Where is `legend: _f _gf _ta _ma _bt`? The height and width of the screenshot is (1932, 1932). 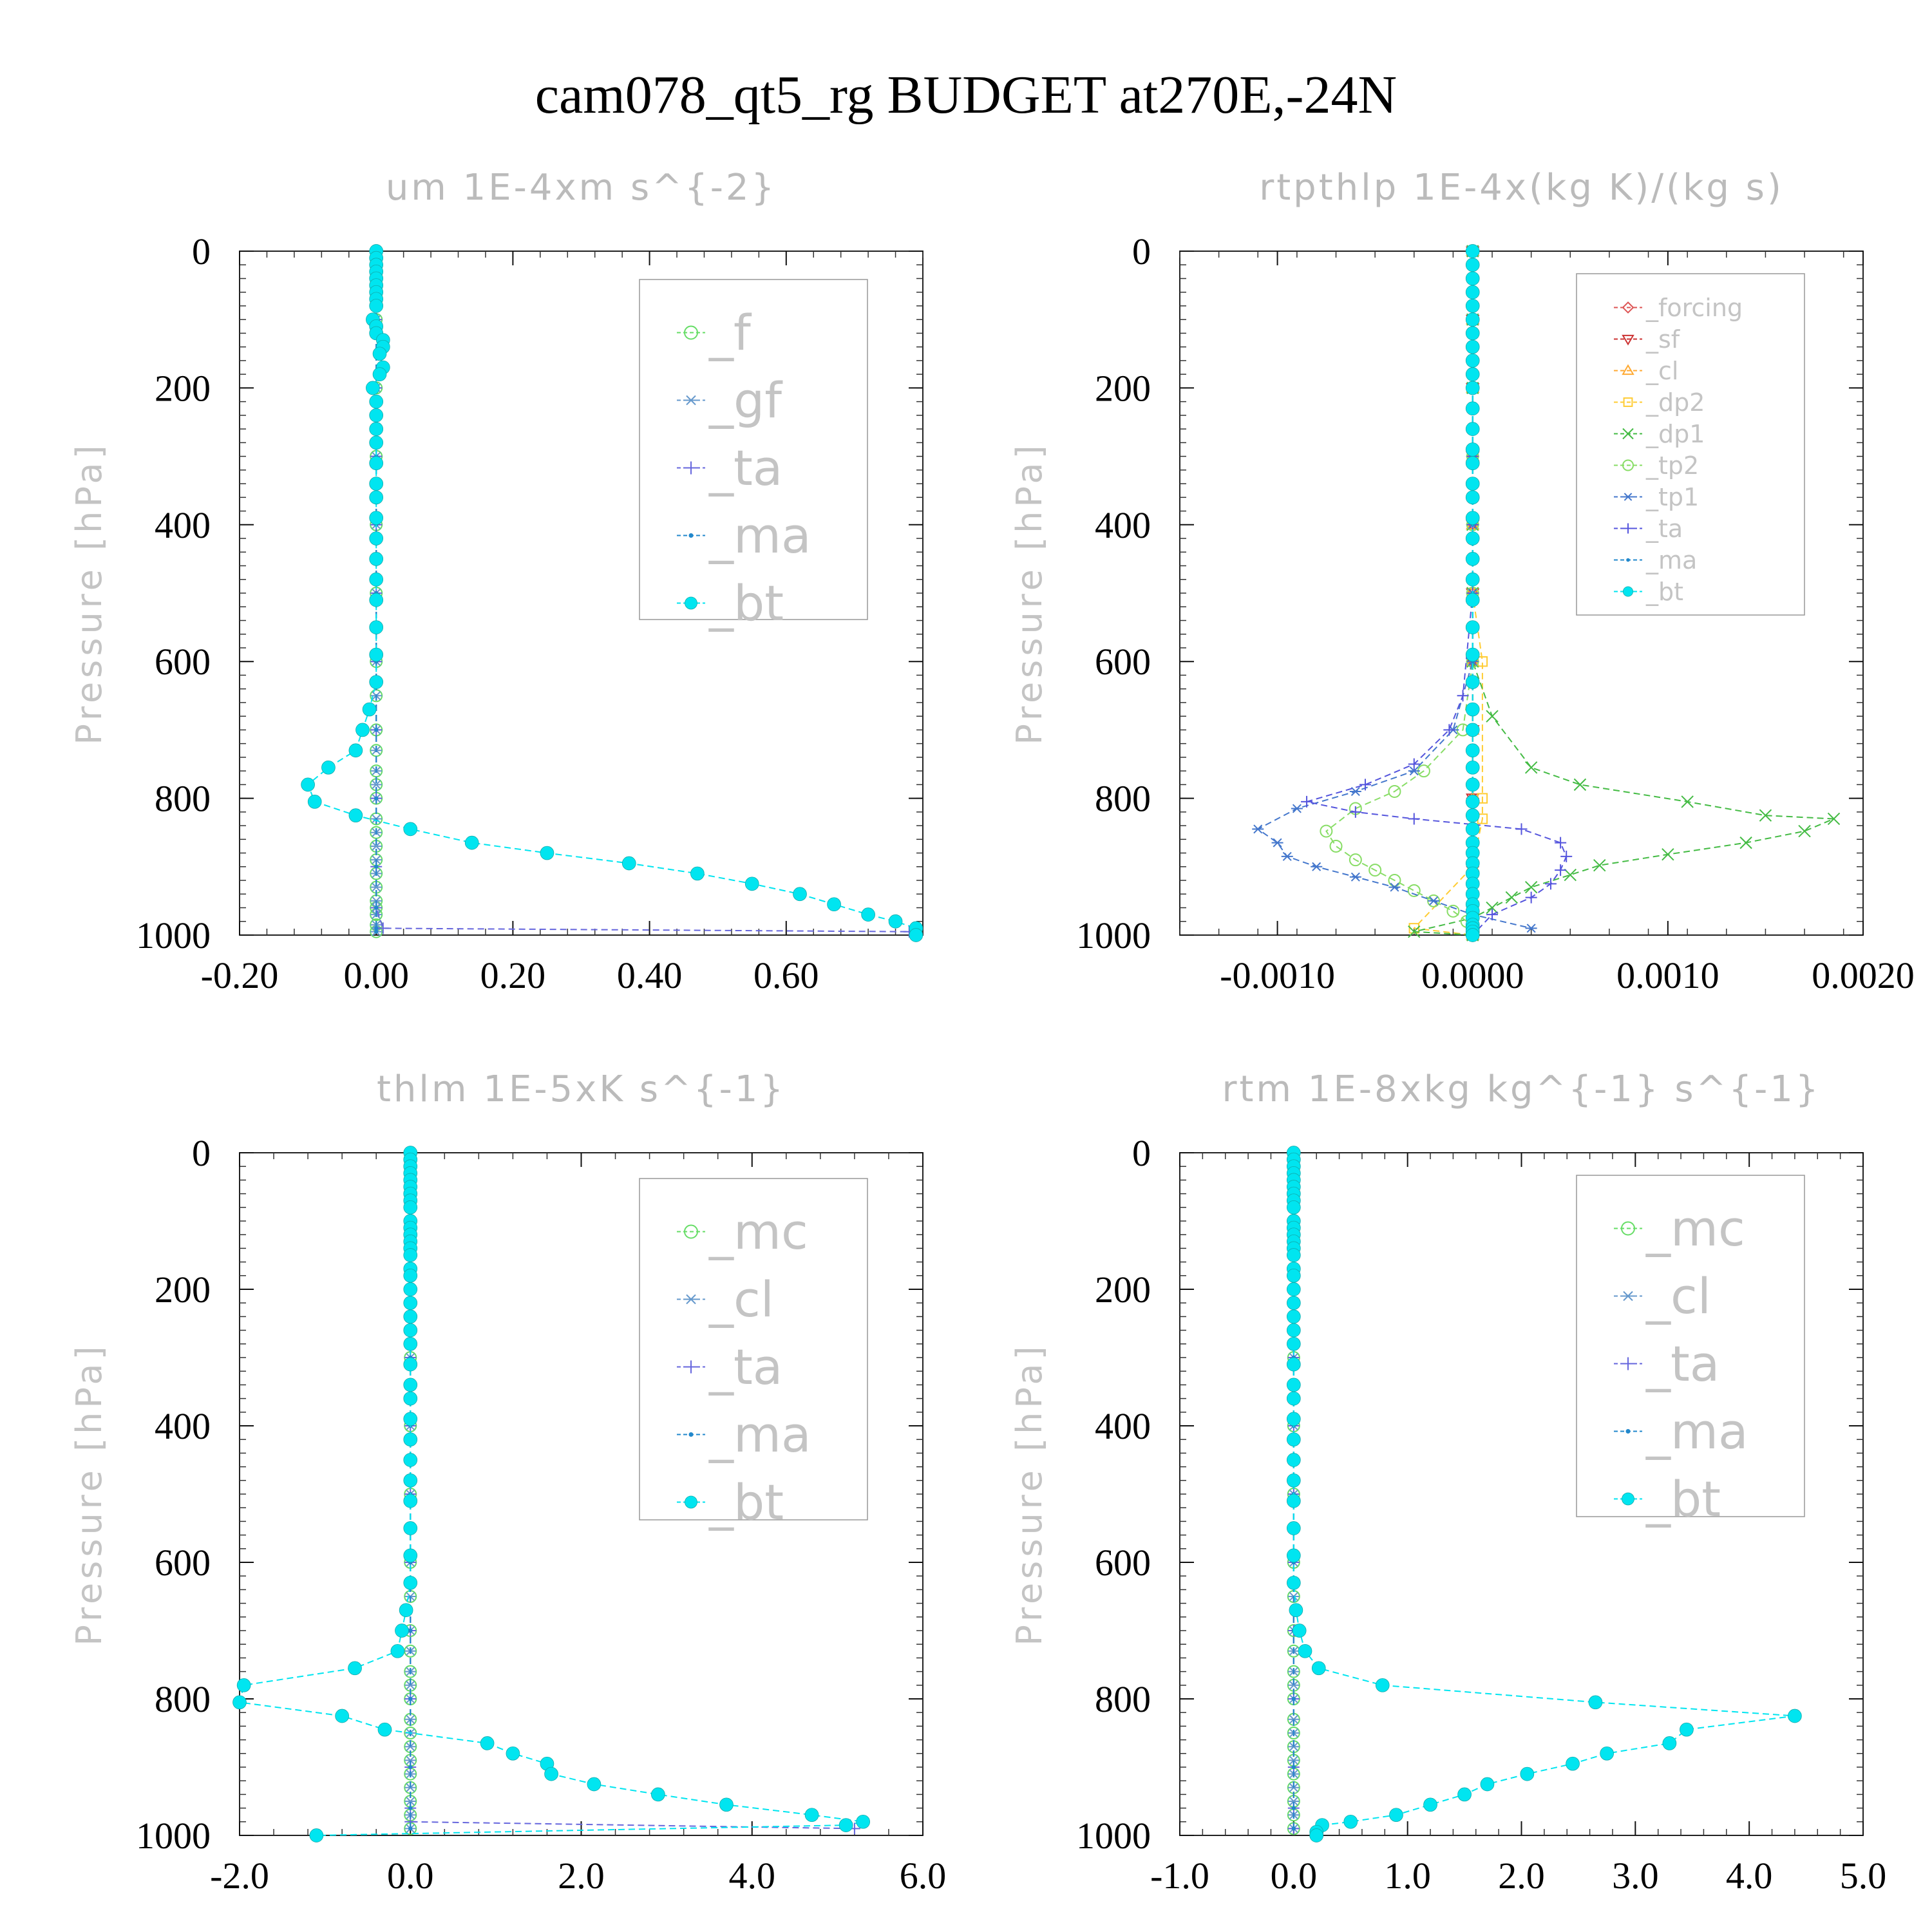 legend: _f _gf _ta _ma _bt is located at coordinates (753, 455).